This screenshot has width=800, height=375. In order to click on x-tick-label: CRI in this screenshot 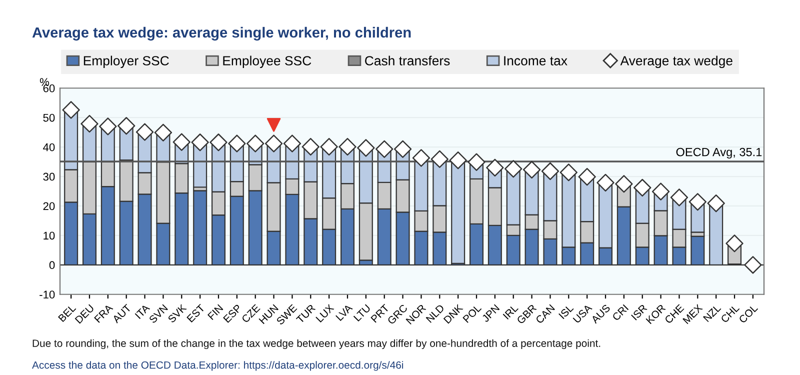, I will do `click(620, 313)`.